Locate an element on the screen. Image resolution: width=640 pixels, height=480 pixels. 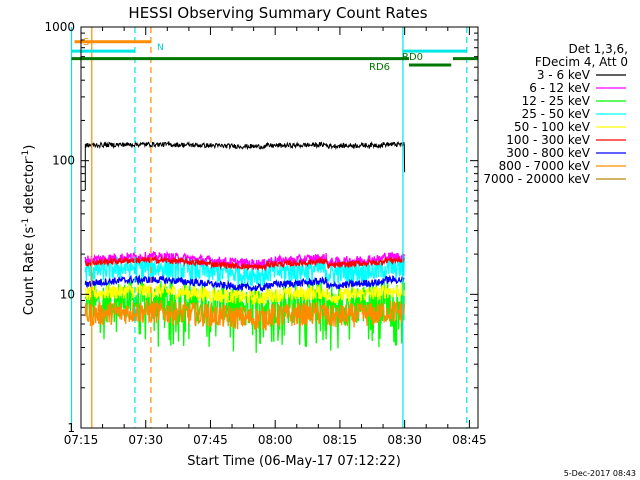
legend-label: 300 - 800 keV is located at coordinates (548, 153).